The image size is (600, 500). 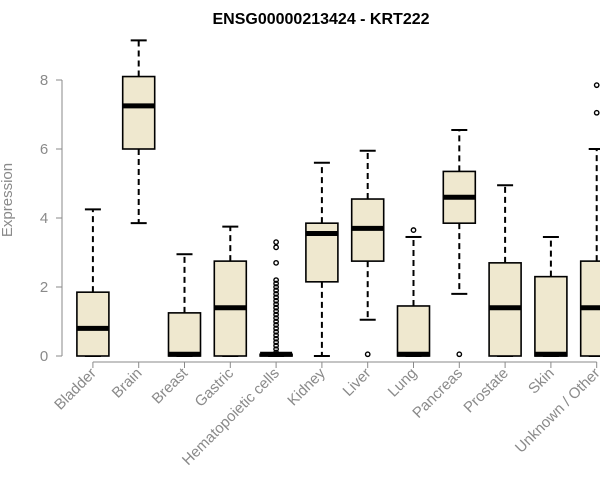 What do you see at coordinates (413, 292) in the screenshot?
I see `box-lung` at bounding box center [413, 292].